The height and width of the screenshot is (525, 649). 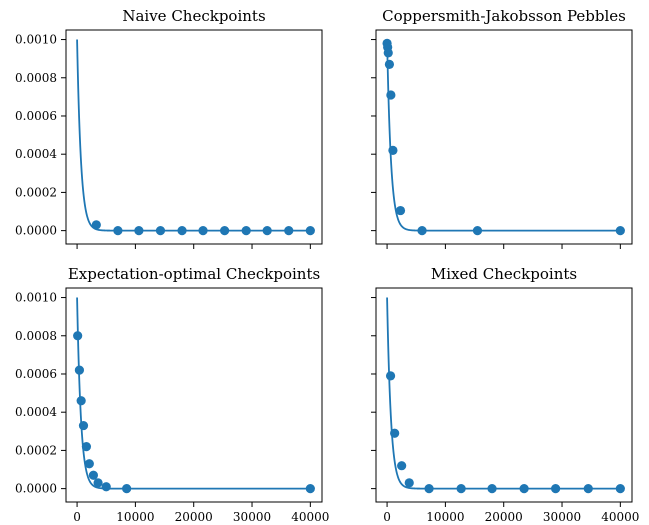 What do you see at coordinates (194, 274) in the screenshot?
I see `subplot-title: Expectation-optimal Checkpoints` at bounding box center [194, 274].